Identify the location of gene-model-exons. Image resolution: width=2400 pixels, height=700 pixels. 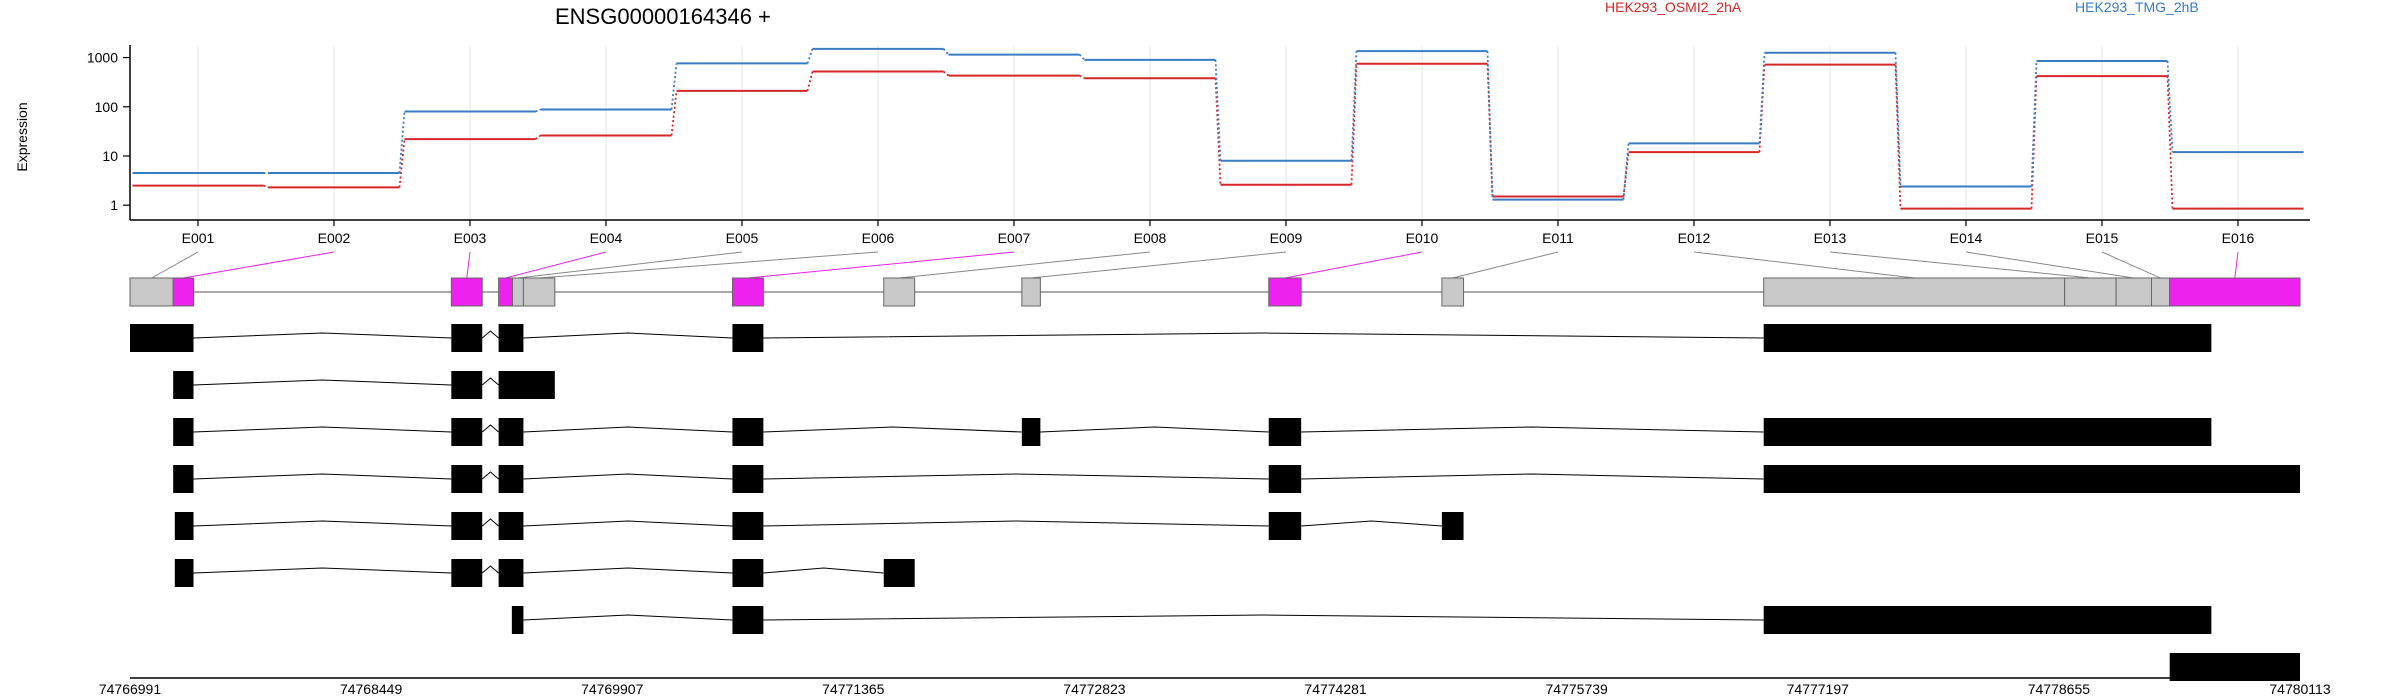
(1215, 292).